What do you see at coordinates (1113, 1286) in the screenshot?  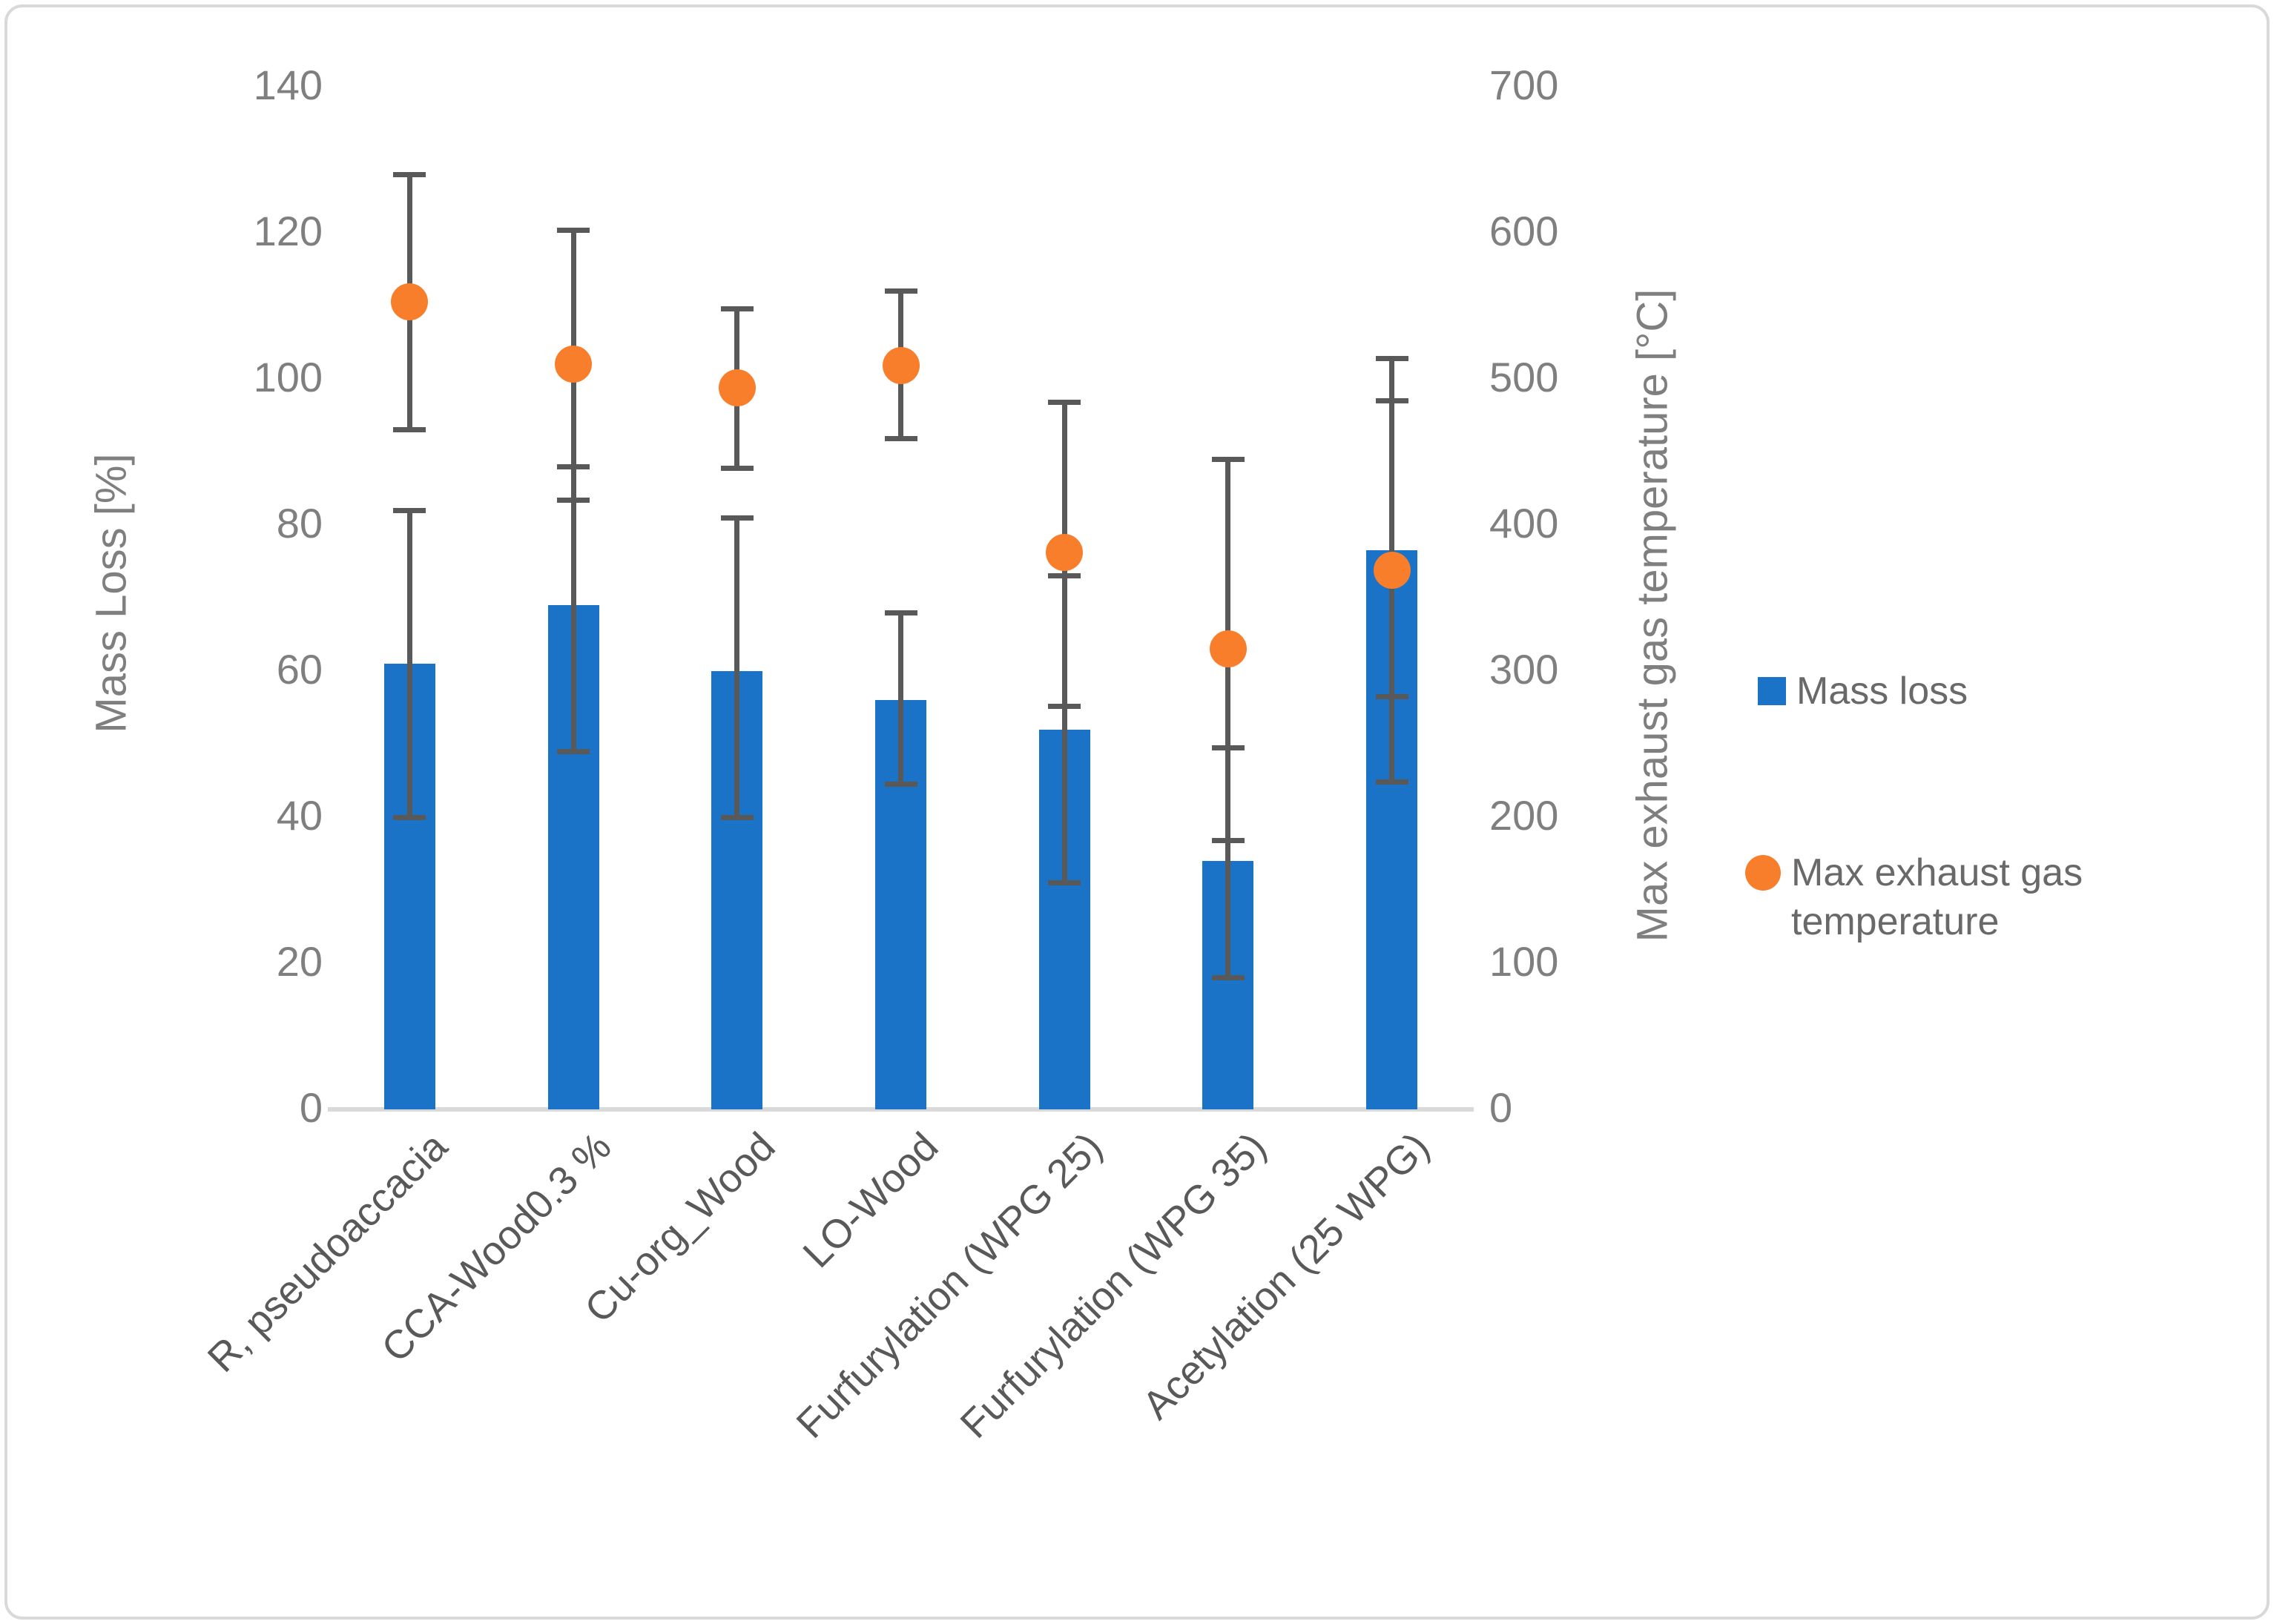 I see `category-label-furfurylation-wpg-35: Furfurylation (WPG 35)` at bounding box center [1113, 1286].